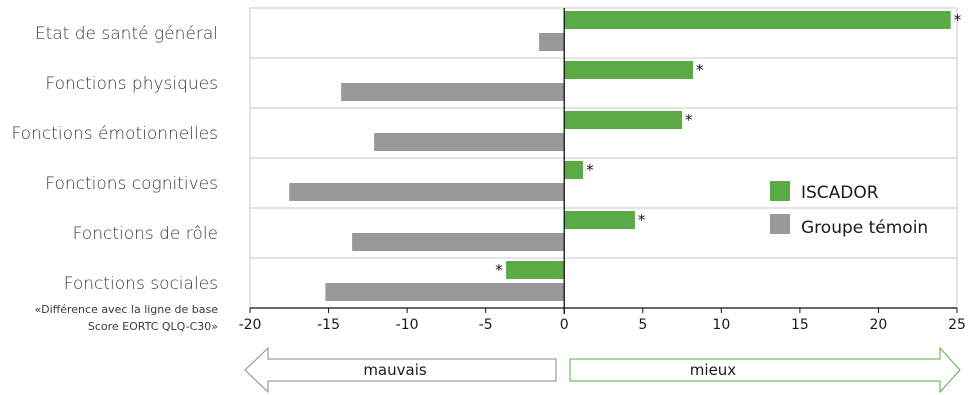  I want to click on x-tick-label: 20, so click(879, 325).